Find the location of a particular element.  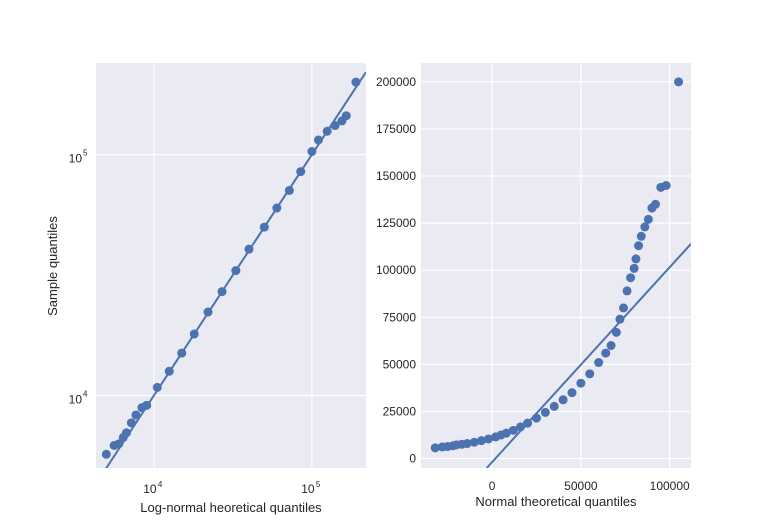

right-x-tick-label: 100000 is located at coordinates (670, 486).